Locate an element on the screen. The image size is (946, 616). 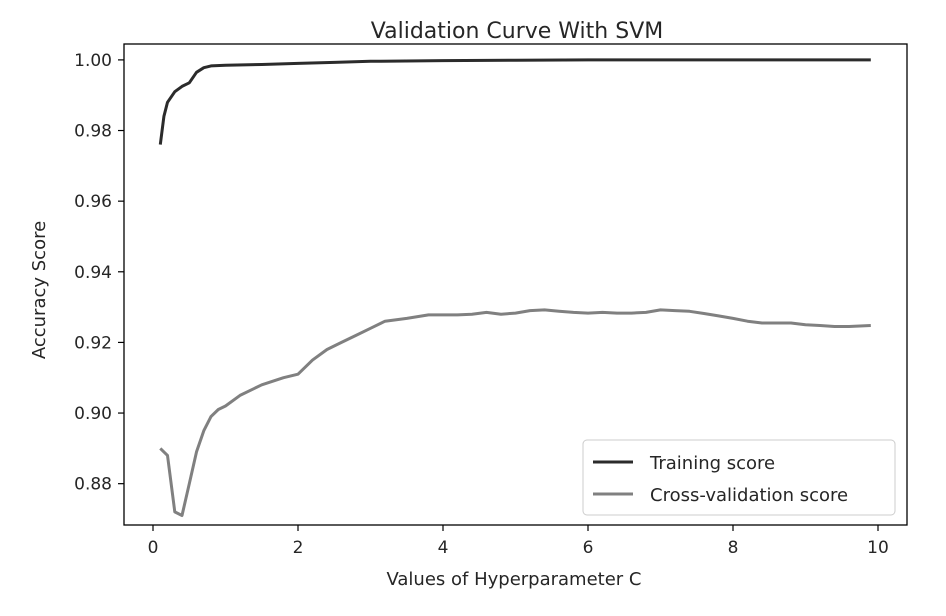
y-axis-title: Accuracy Score is located at coordinates (39, 290).